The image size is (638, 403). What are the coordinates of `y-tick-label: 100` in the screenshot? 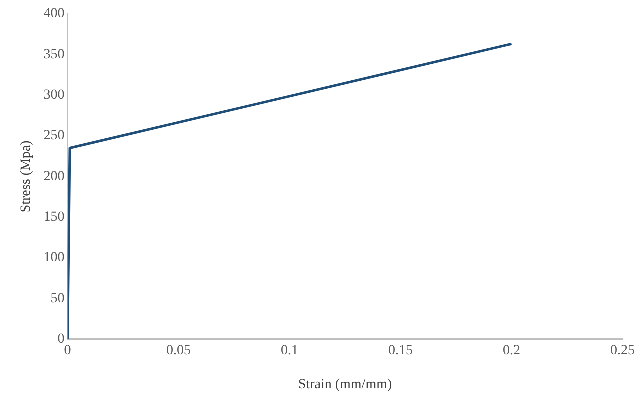 It's located at (54, 258).